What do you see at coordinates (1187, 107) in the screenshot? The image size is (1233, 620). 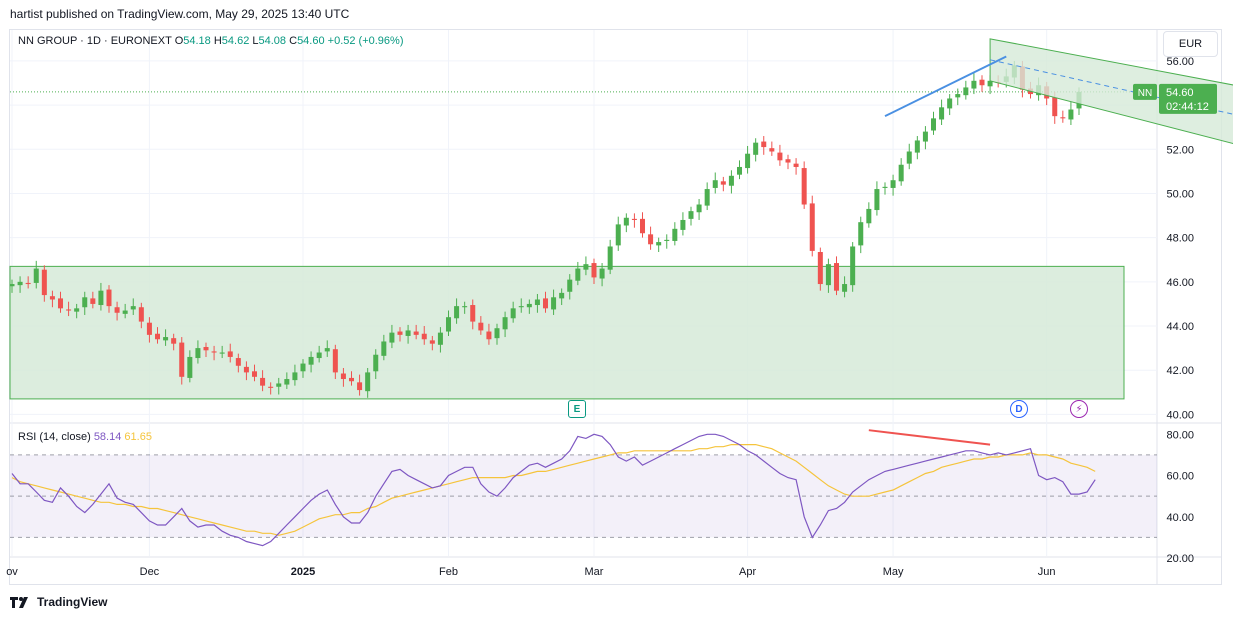 I see `price-tag-countdown: 02:44:12` at bounding box center [1187, 107].